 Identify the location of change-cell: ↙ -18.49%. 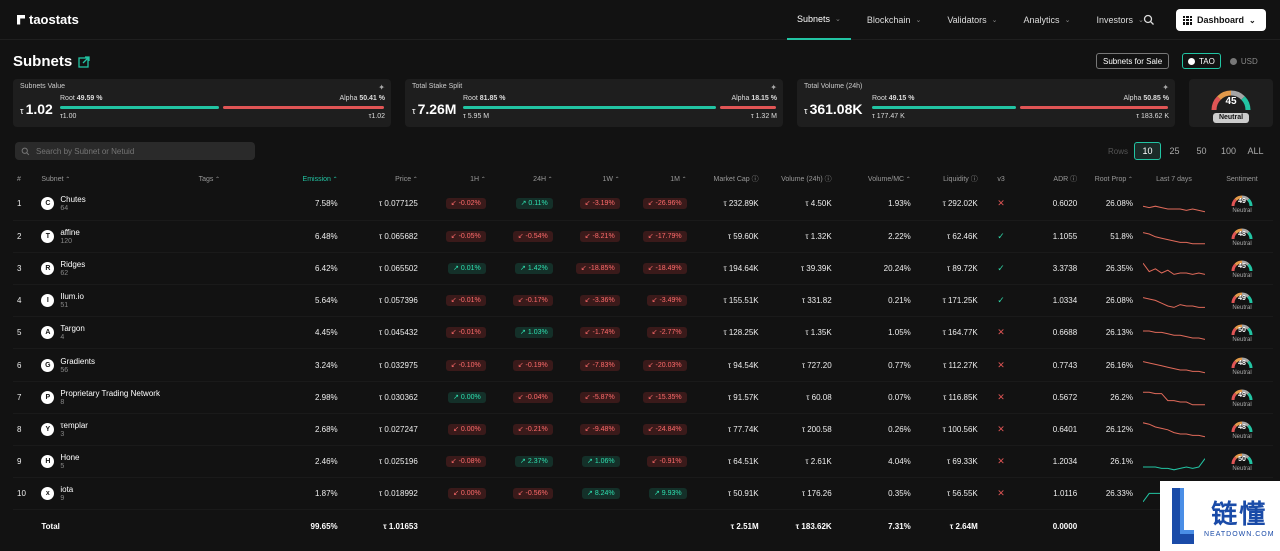
(657, 269).